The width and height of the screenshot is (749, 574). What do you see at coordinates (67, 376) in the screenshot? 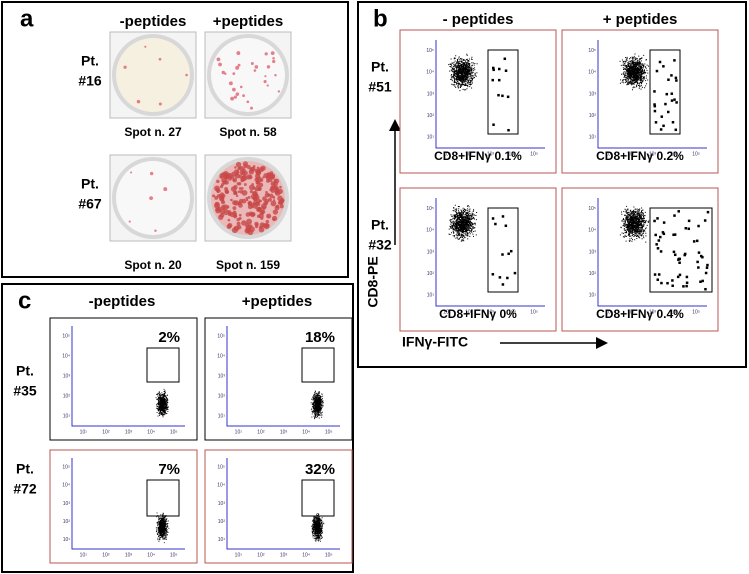
I see `tick-label: 10³` at bounding box center [67, 376].